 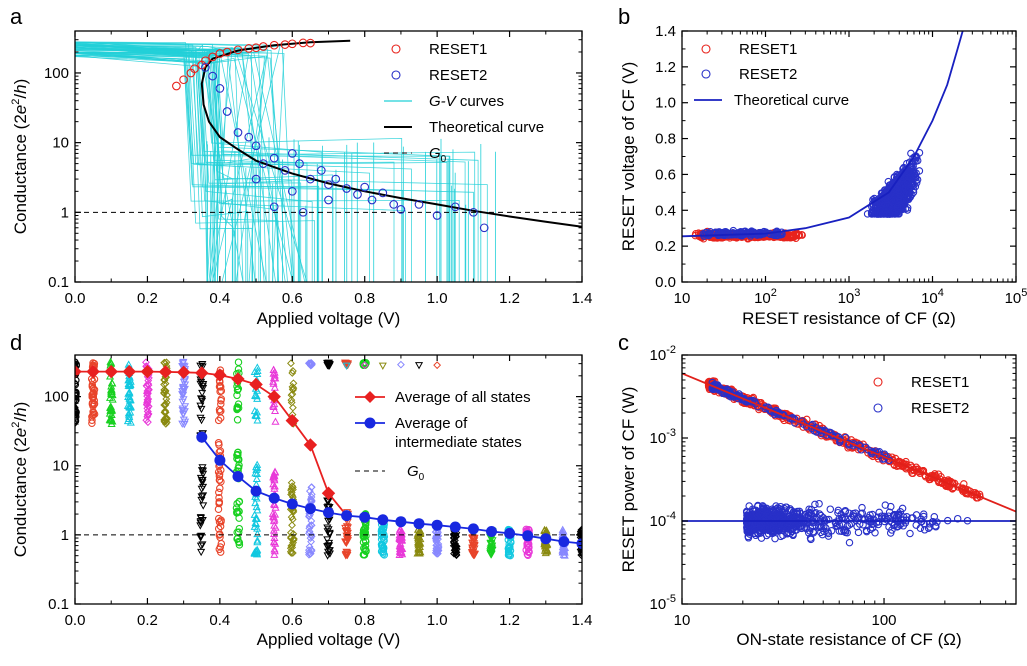 I want to click on panel-d-y-tick-label: 0.1, so click(x=58, y=604).